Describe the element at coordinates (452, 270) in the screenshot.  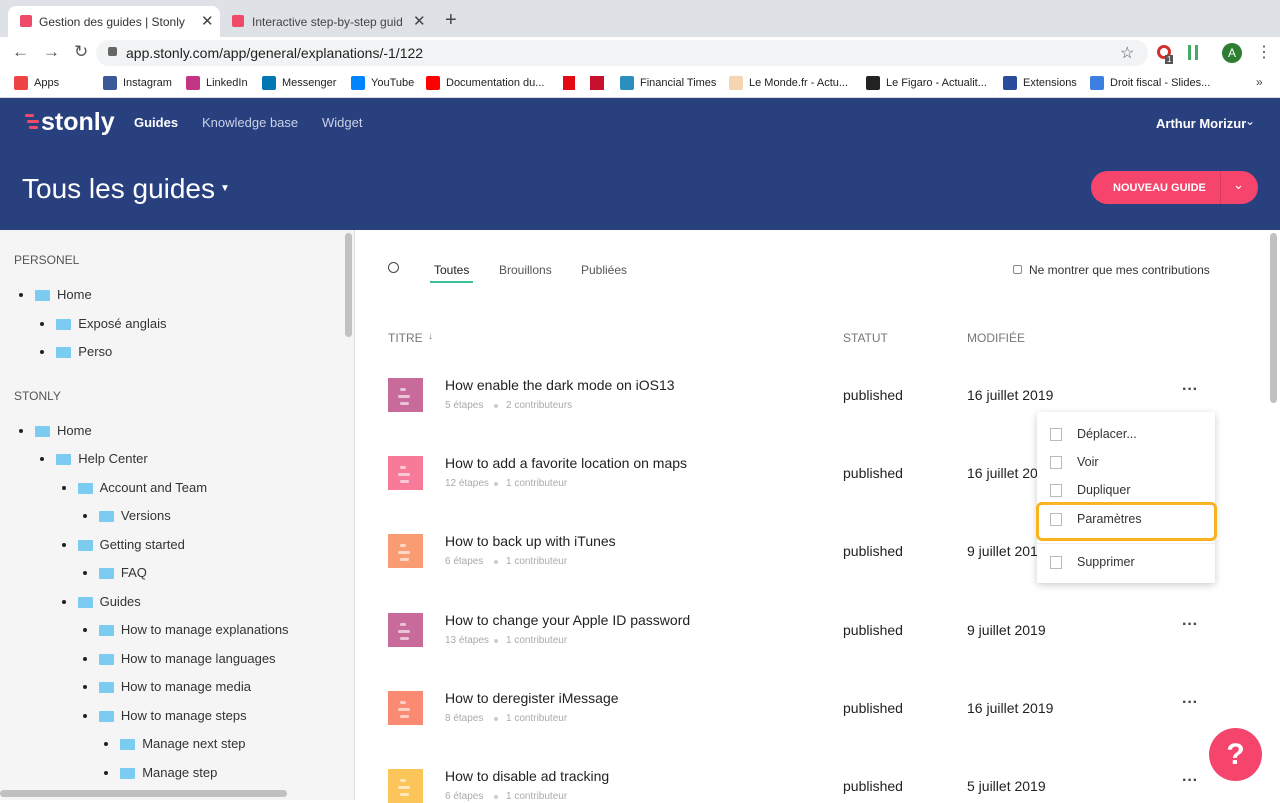
I see `filter-tab: Toutes` at that location.